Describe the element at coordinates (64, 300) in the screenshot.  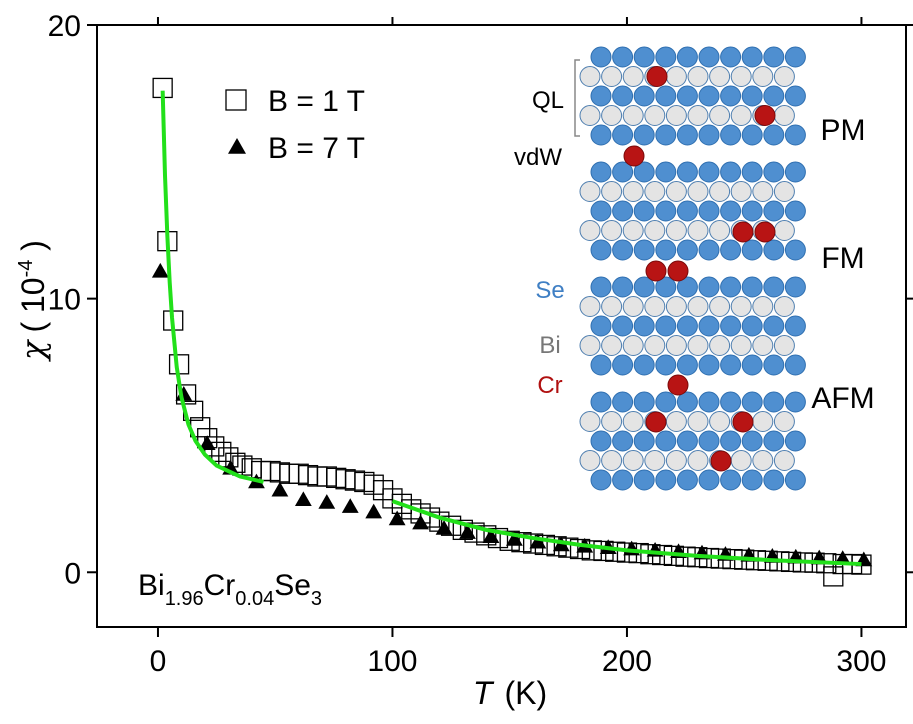
I see `y-tick-label: 10` at that location.